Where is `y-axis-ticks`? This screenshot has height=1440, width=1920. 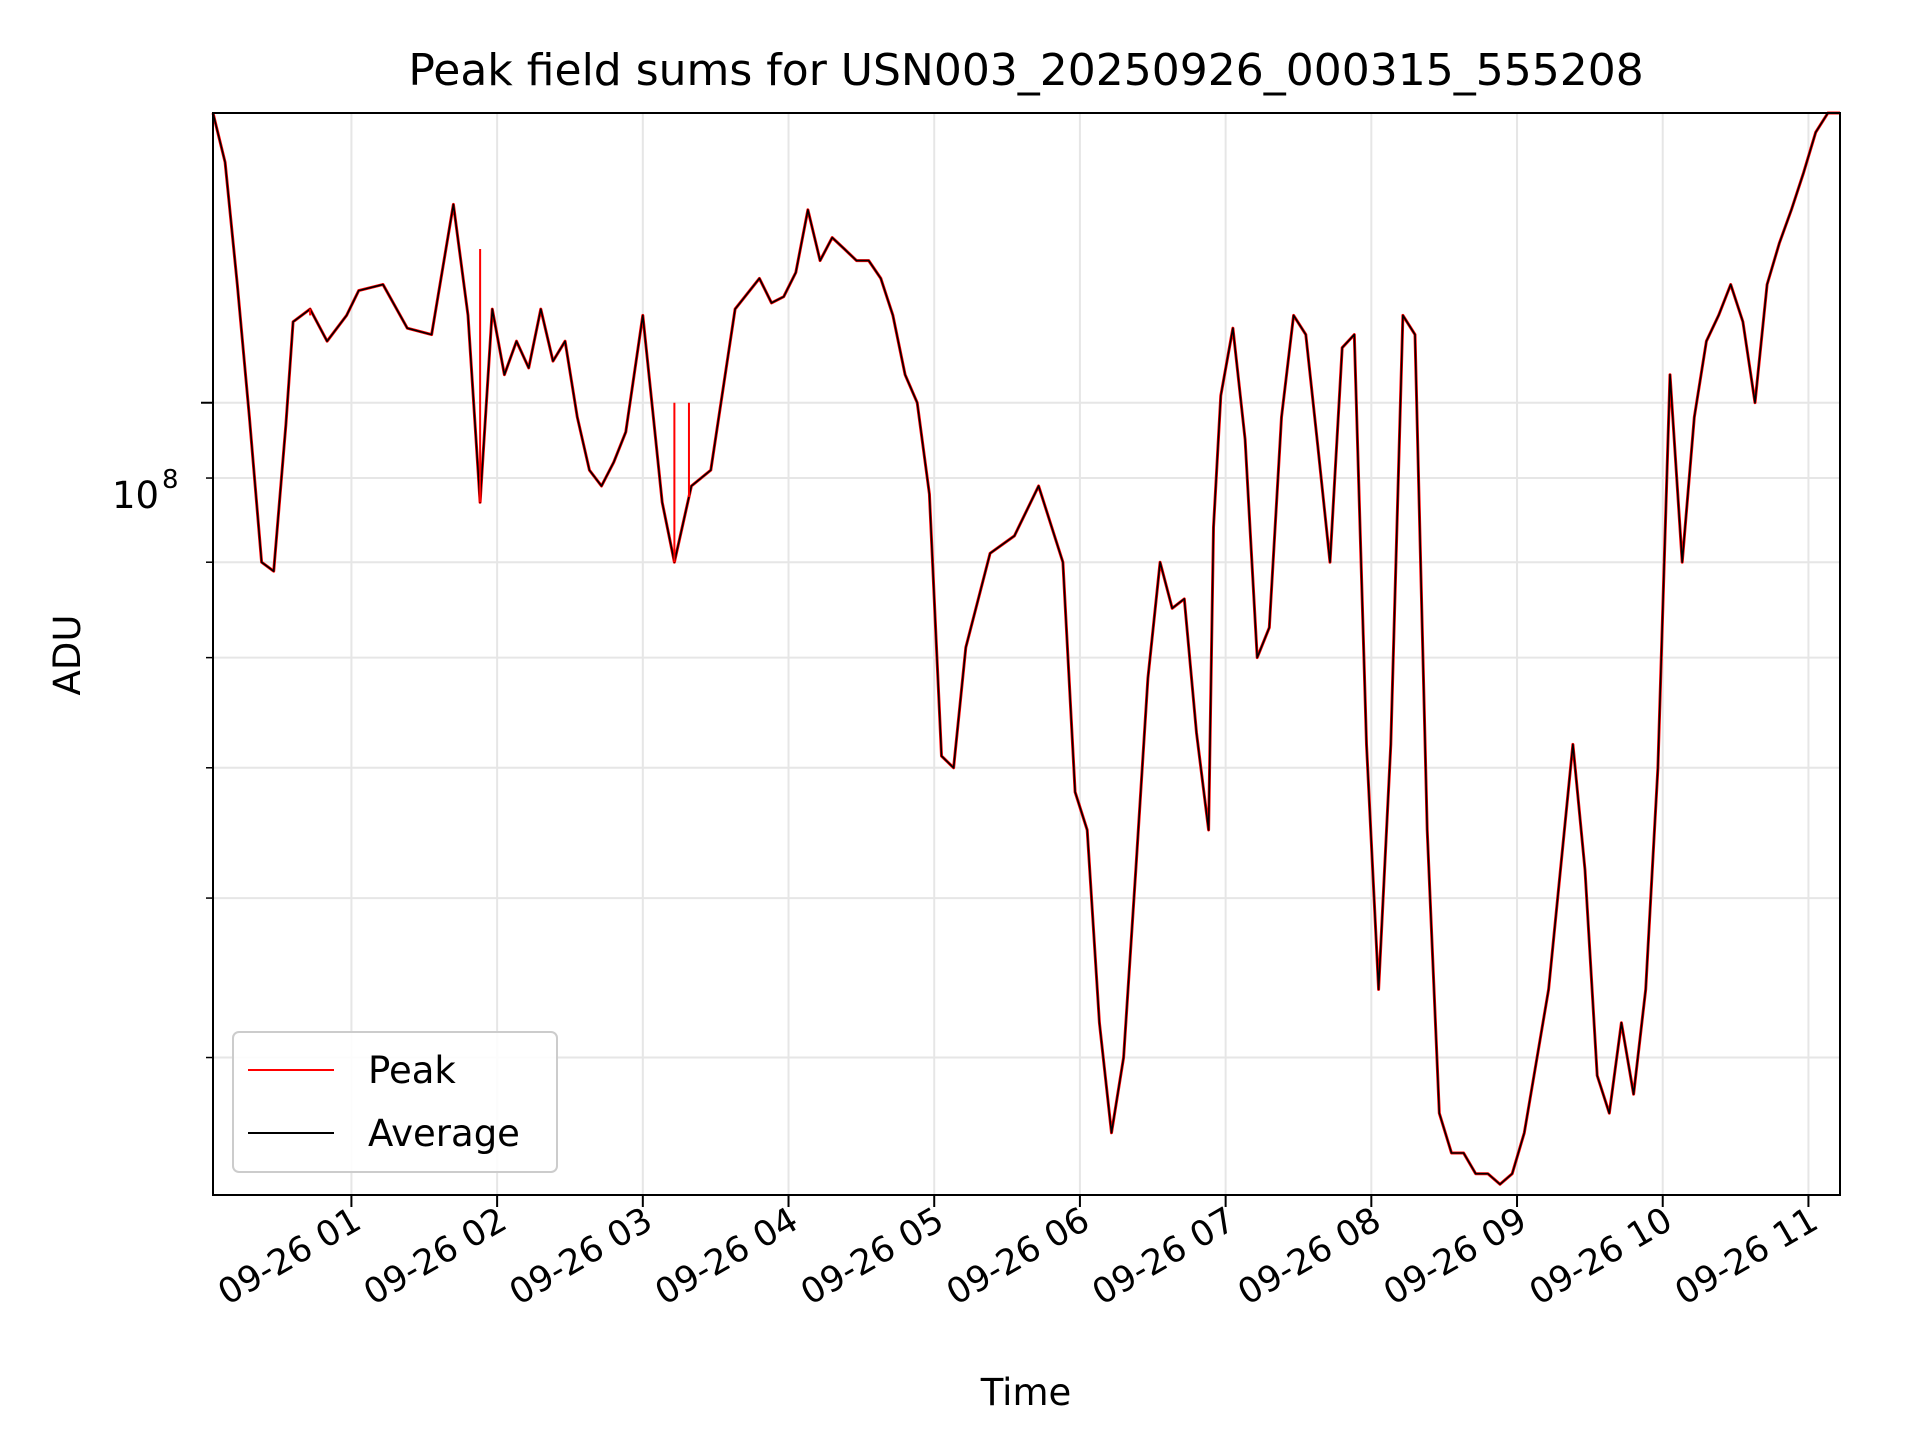
y-axis-ticks is located at coordinates (207, 730).